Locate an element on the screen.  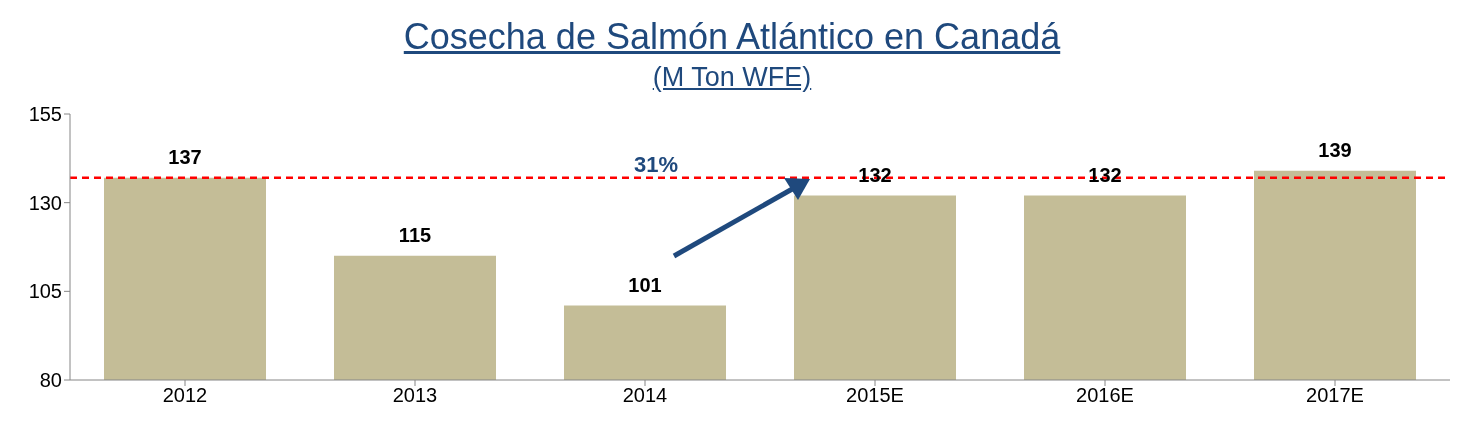
chart-title: Cosecha de Salmón Atlántico en Canadá is located at coordinates (732, 36).